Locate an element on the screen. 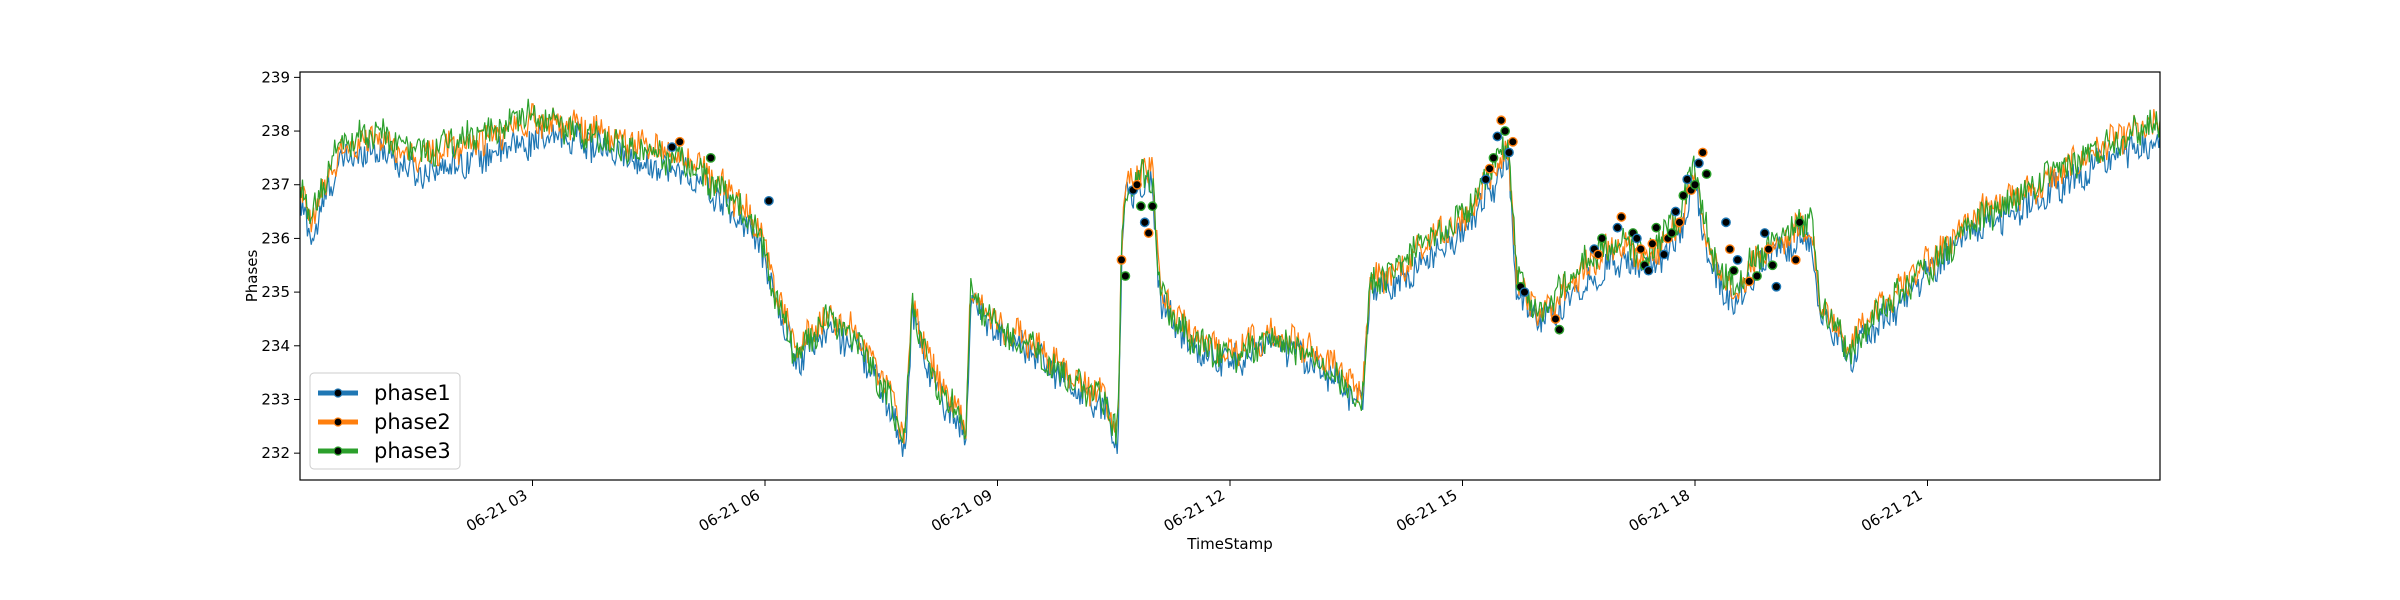  y-axis-title: Phases is located at coordinates (252, 276).